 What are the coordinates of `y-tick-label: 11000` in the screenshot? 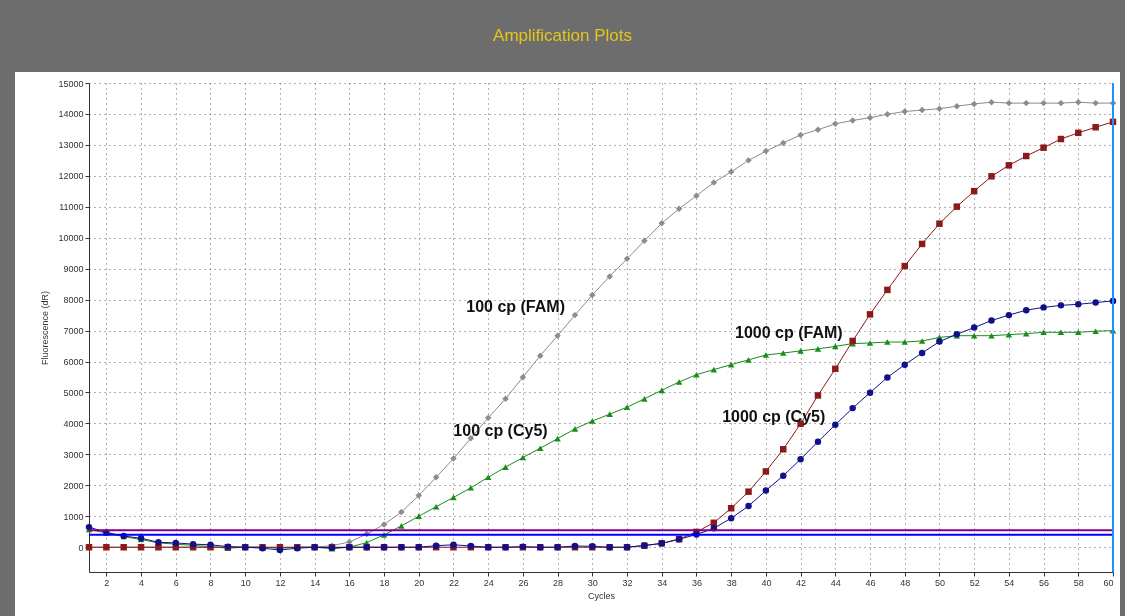 It's located at (71, 207).